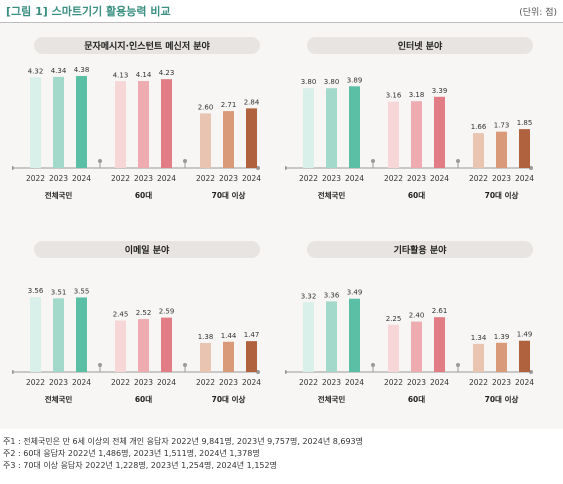 The width and height of the screenshot is (563, 484). What do you see at coordinates (439, 344) in the screenshot?
I see `bar-60대-2024` at bounding box center [439, 344].